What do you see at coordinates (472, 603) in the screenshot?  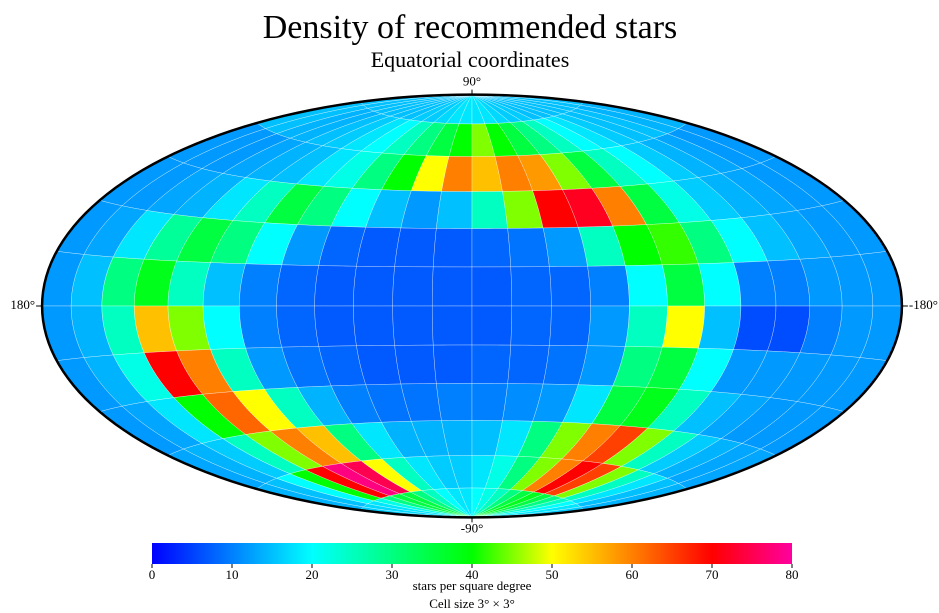 I see `note: Cell size 3° × 3°` at bounding box center [472, 603].